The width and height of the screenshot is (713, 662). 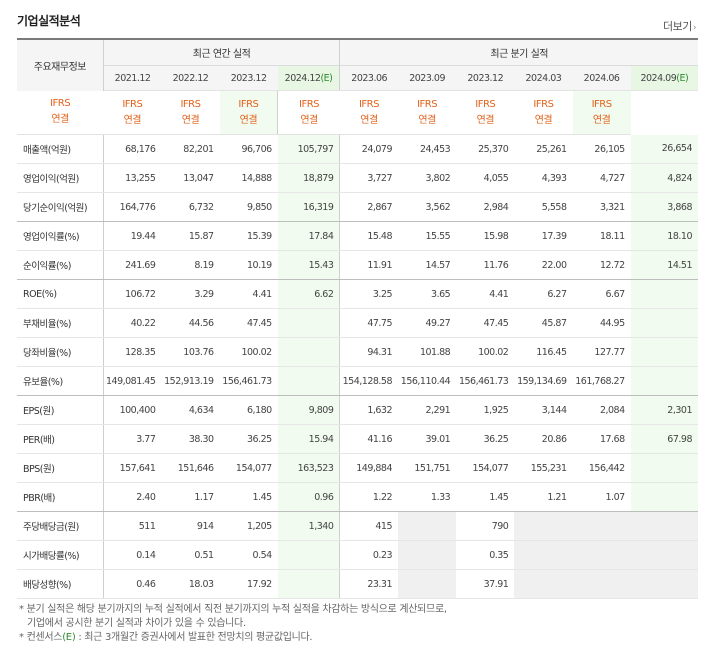 I want to click on row-label: 매출액(억원), so click(x=60, y=149).